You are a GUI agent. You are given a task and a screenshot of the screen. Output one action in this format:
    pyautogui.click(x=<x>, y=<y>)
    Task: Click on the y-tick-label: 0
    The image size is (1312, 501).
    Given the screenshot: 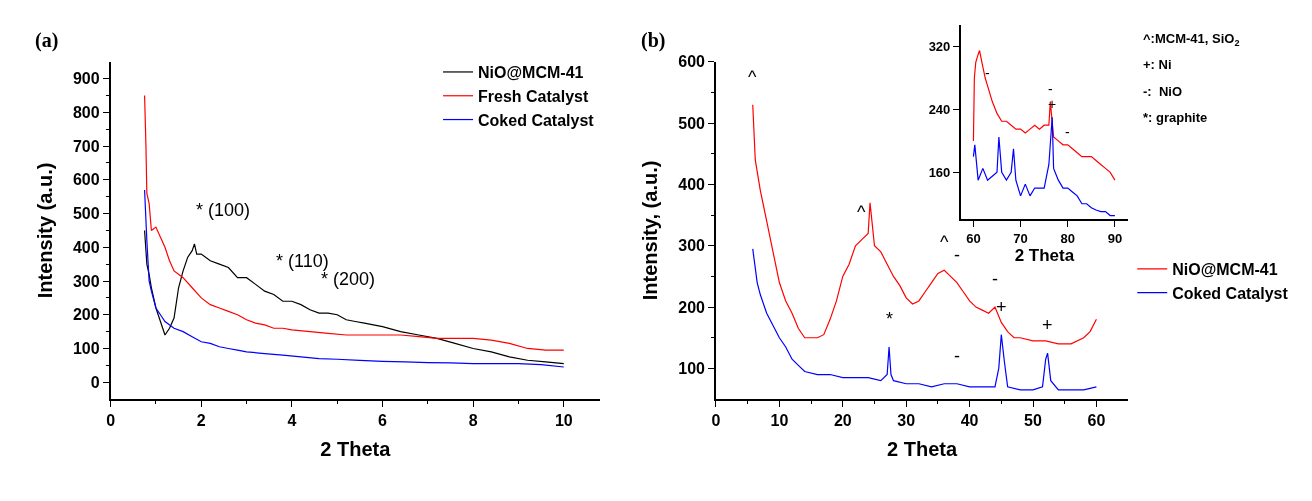 What is the action you would take?
    pyautogui.click(x=95, y=382)
    